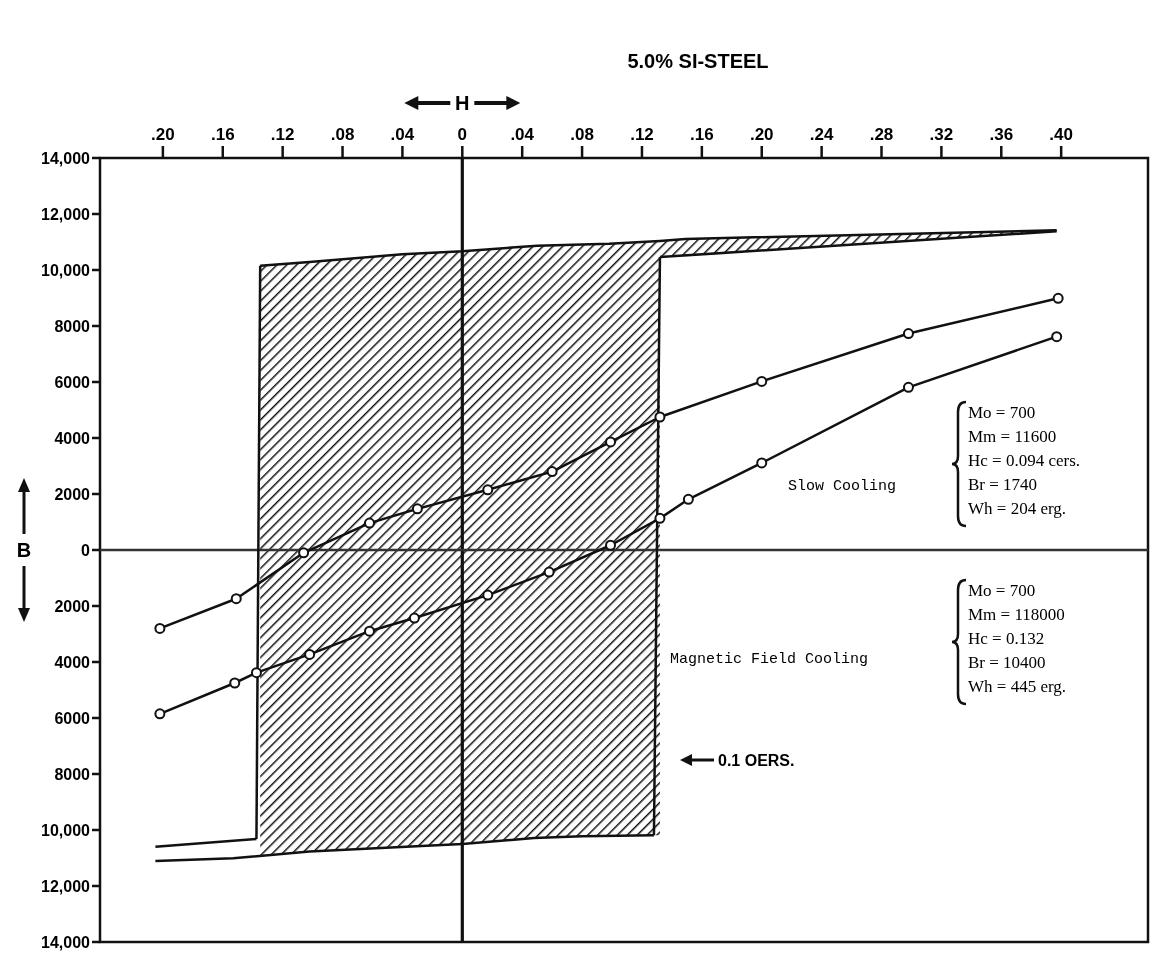 This screenshot has width=1164, height=968. I want to click on annotation: Wh = 204 erg., so click(1017, 508).